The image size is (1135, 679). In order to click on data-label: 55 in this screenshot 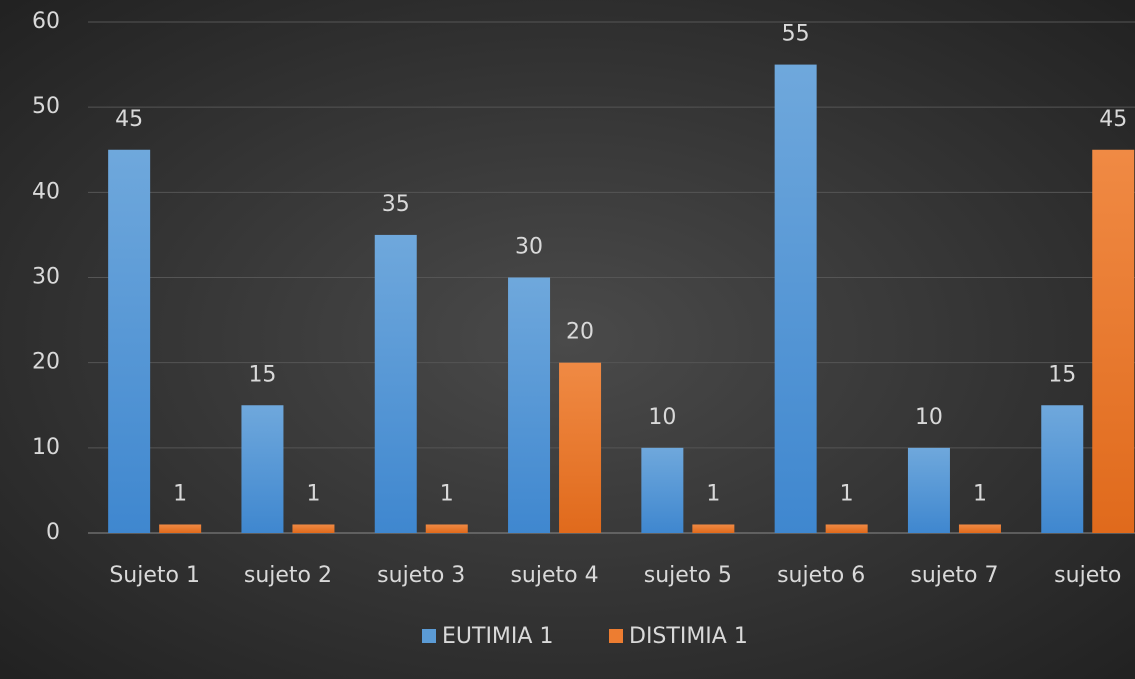, I will do `click(796, 34)`.